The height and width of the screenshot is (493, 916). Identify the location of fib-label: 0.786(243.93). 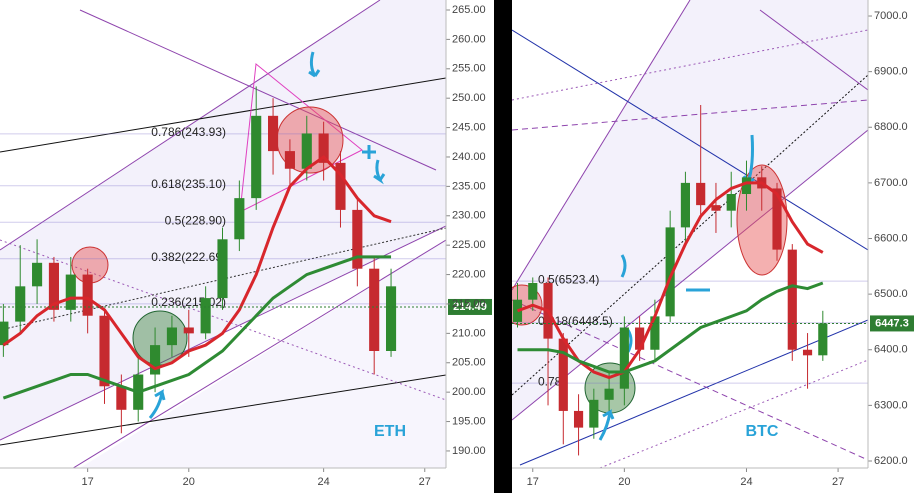
(188, 132).